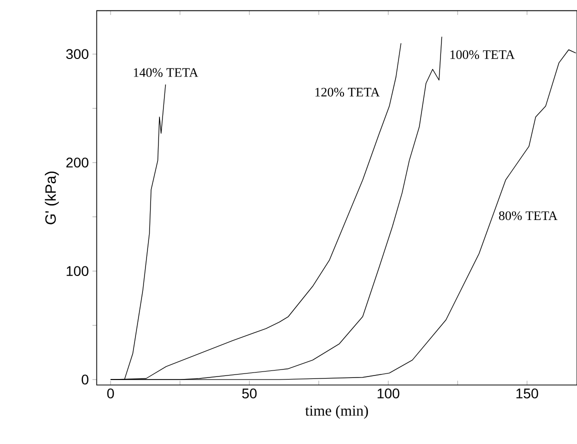  Describe the element at coordinates (110, 393) in the screenshot. I see `x-tick-label: 0` at that location.